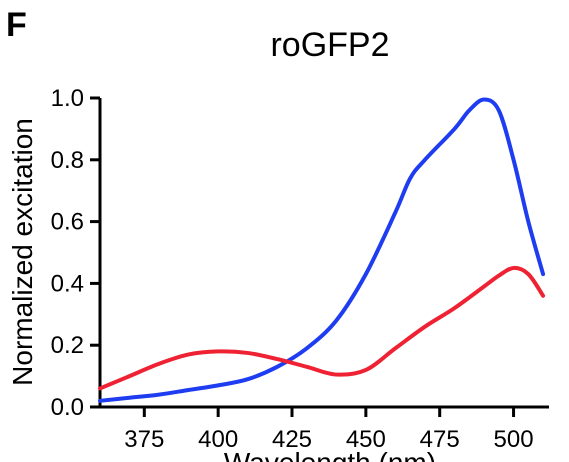 The width and height of the screenshot is (569, 462). Describe the element at coordinates (329, 45) in the screenshot. I see `chart-title: roGFP2` at that location.